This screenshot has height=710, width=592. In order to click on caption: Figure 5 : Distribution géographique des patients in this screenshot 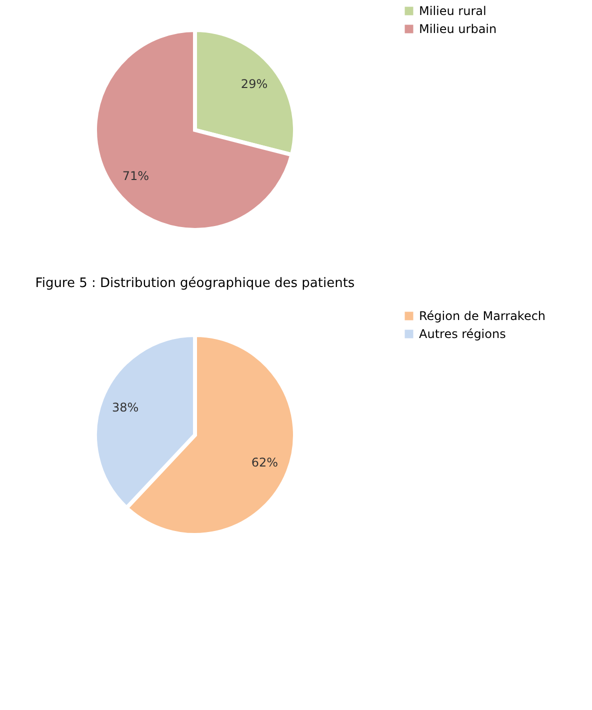, I will do `click(195, 283)`.